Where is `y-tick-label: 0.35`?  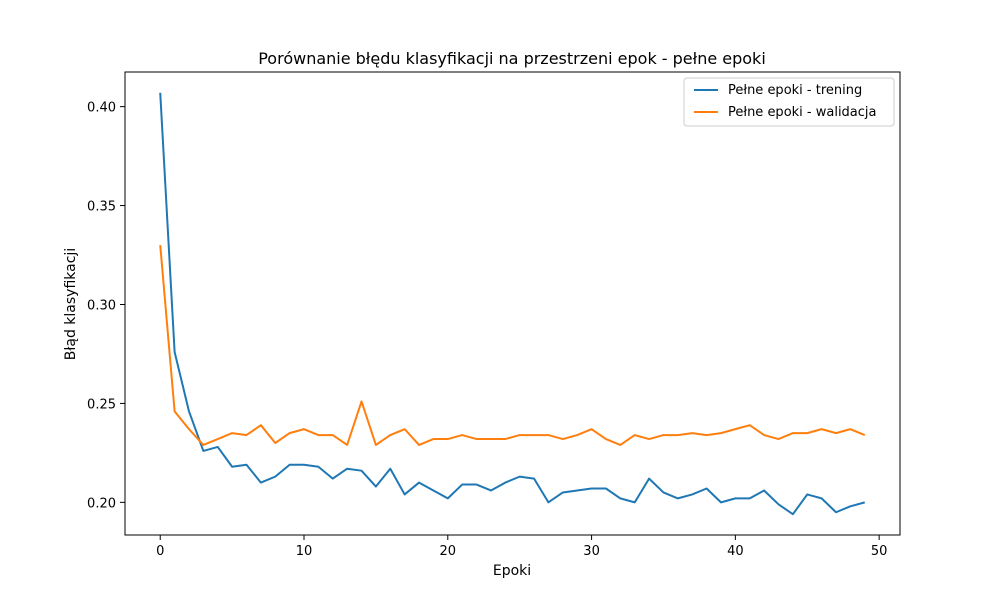 y-tick-label: 0.35 is located at coordinates (101, 207).